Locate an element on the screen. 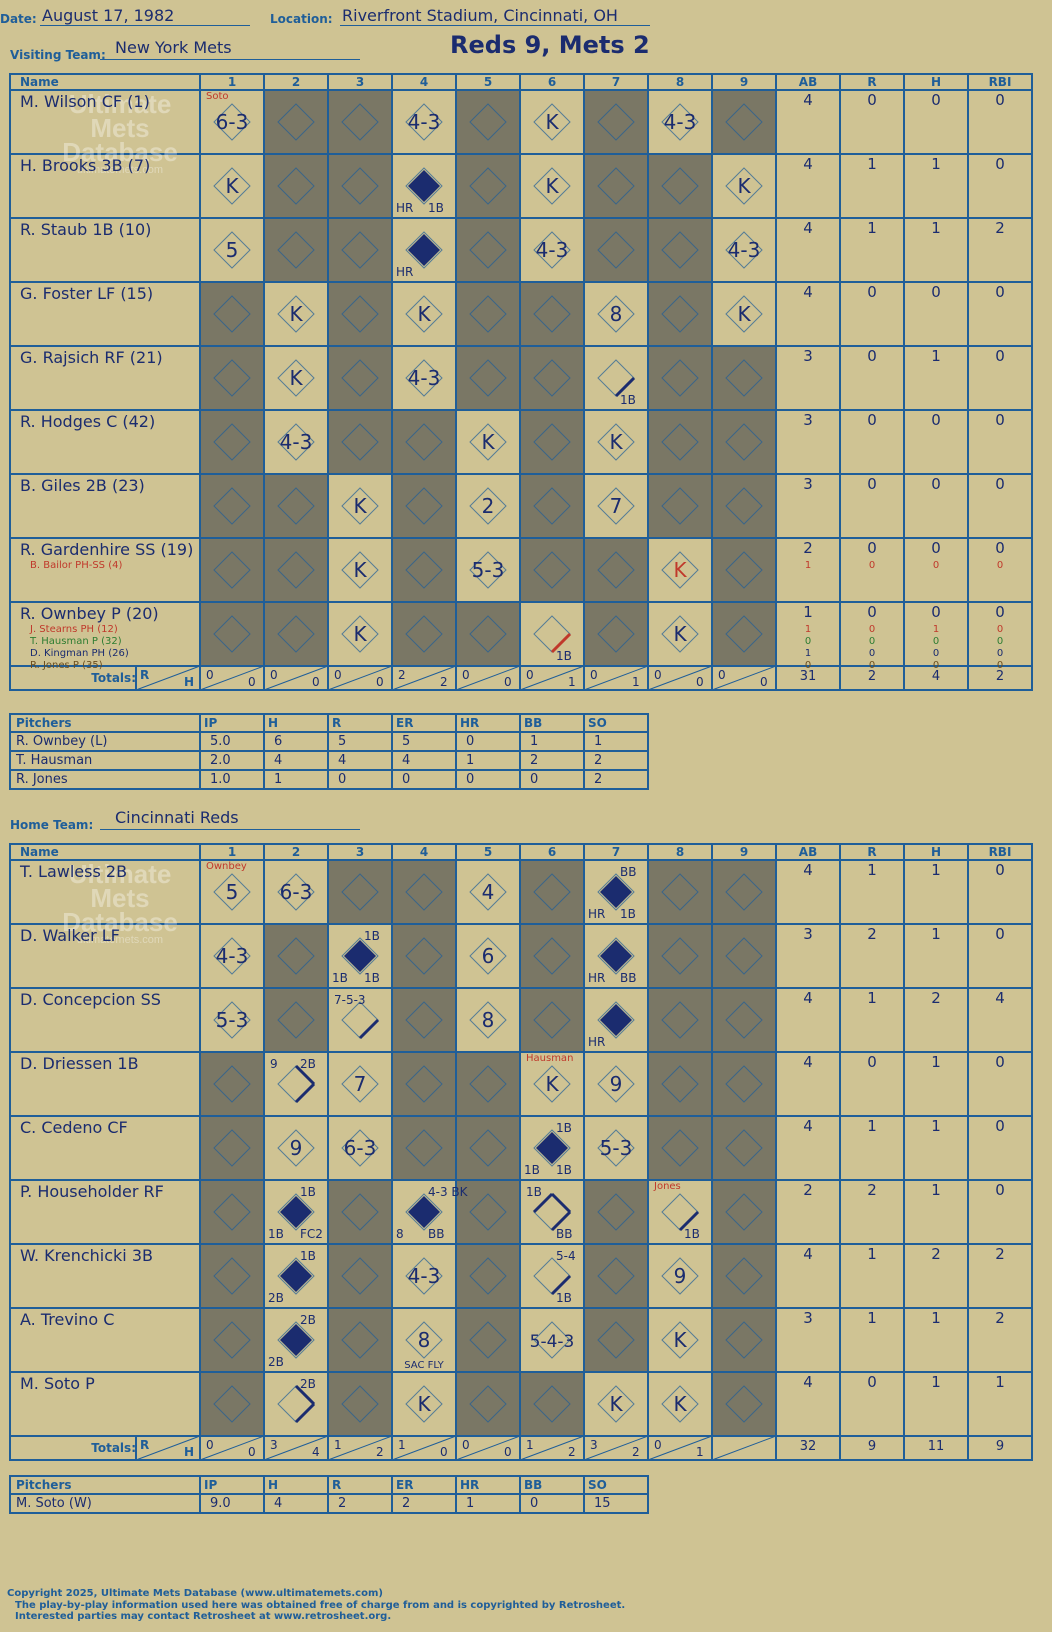 The image size is (1052, 1632). home-name-header: Name is located at coordinates (39, 852).